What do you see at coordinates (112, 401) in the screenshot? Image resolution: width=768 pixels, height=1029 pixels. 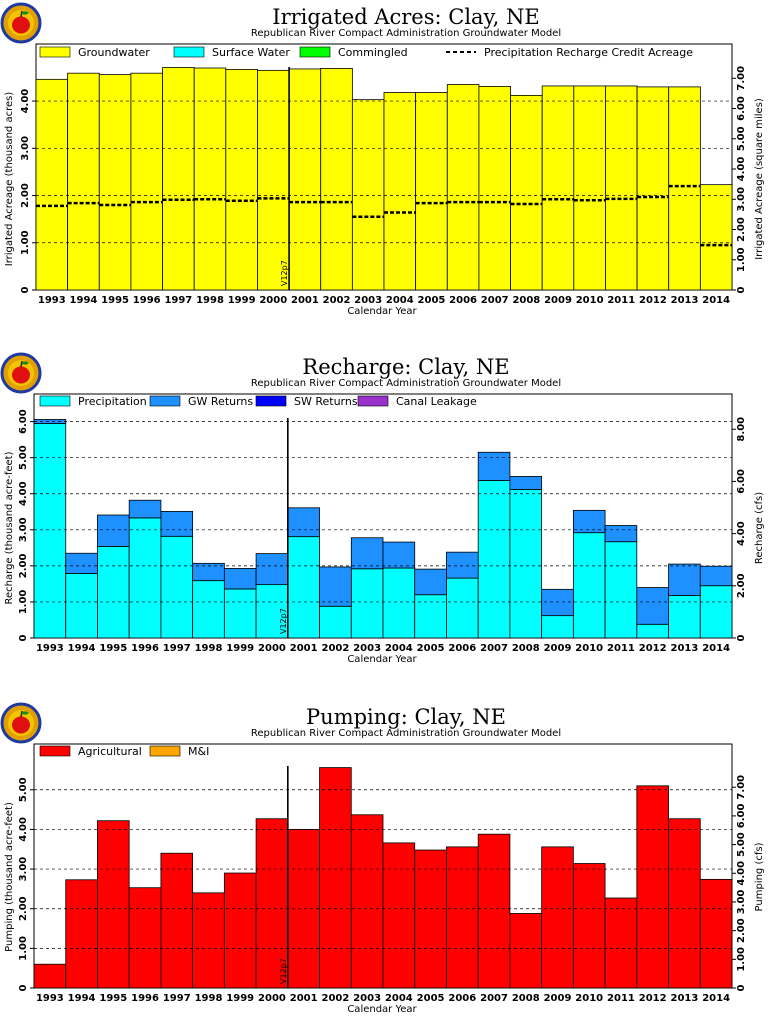 I see `legend-label: Precipitation` at bounding box center [112, 401].